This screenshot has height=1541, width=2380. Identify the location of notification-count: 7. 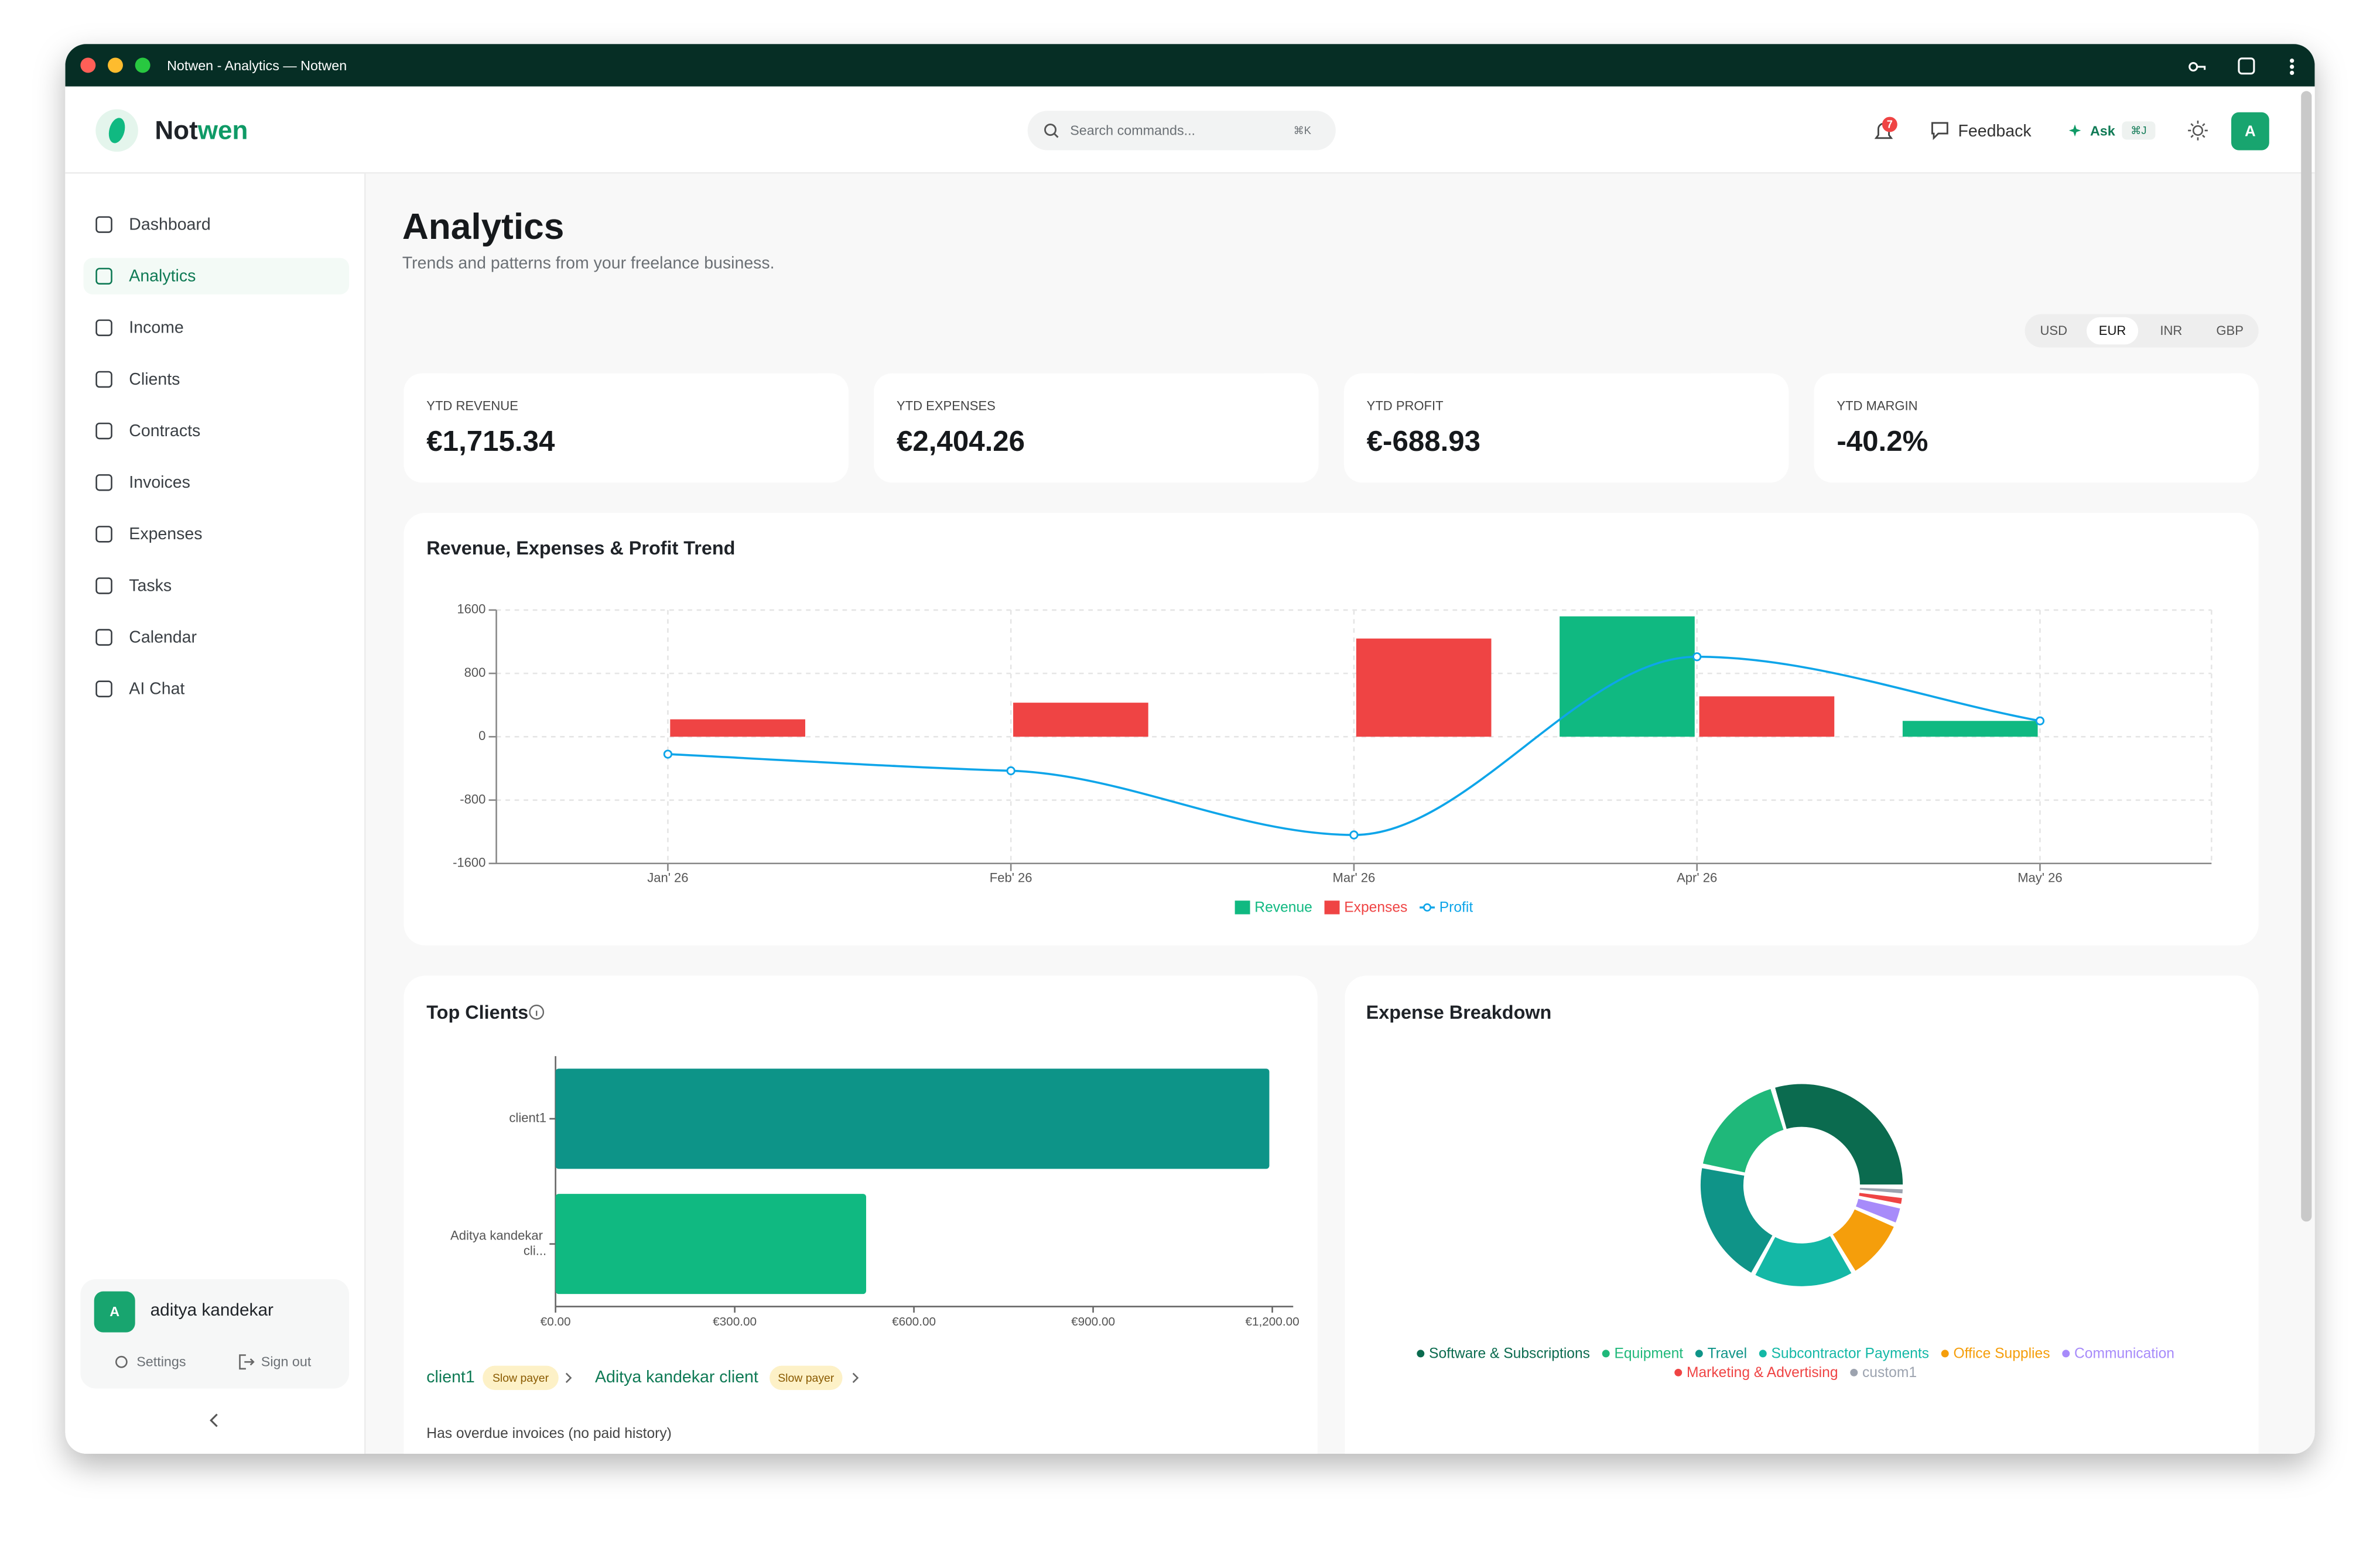
(1890, 125).